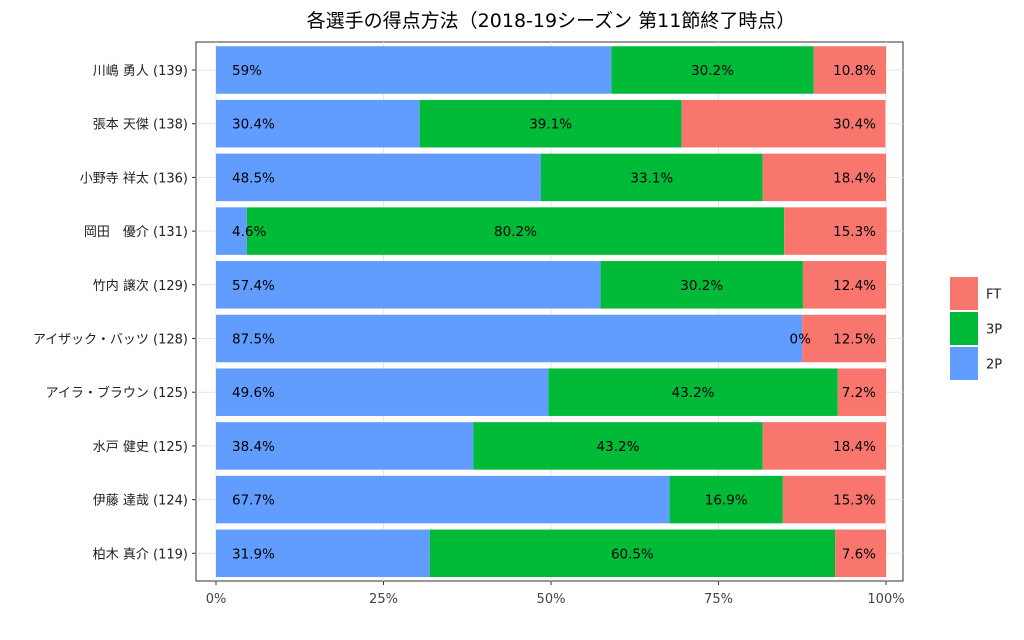  What do you see at coordinates (854, 125) in the screenshot?
I see `bar-label-ft-row-1: 30.4%` at bounding box center [854, 125].